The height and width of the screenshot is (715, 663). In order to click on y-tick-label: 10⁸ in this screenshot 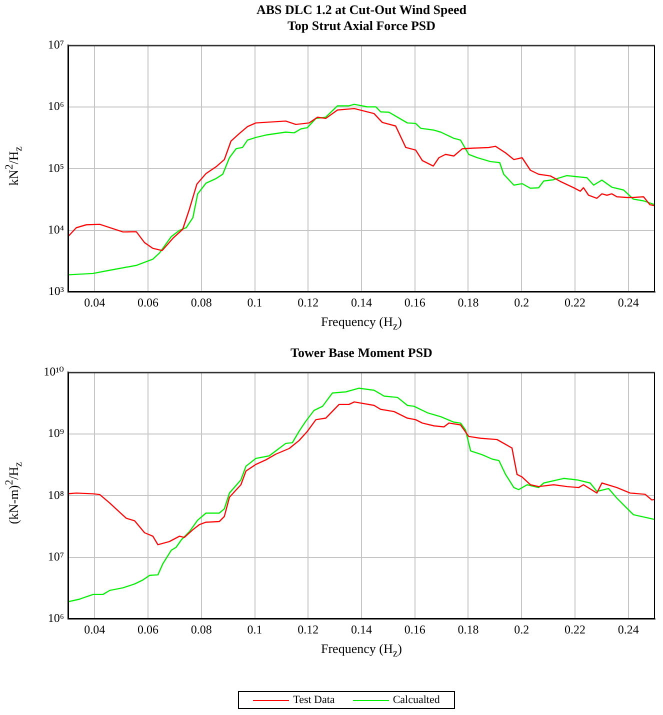, I will do `click(56, 495)`.